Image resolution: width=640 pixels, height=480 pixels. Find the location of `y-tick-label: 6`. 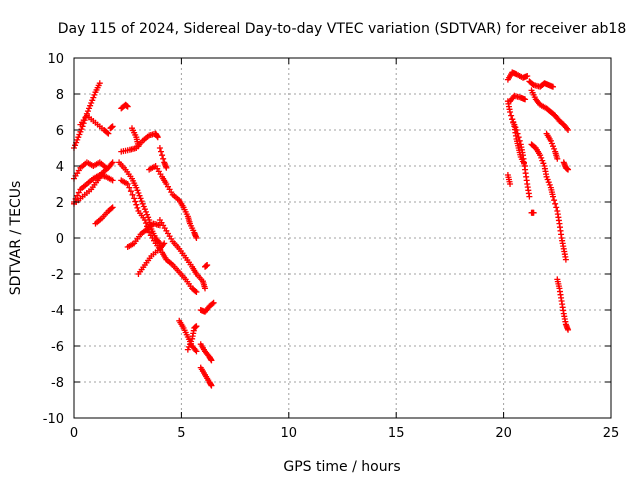

y-tick-label: 6 is located at coordinates (60, 131).